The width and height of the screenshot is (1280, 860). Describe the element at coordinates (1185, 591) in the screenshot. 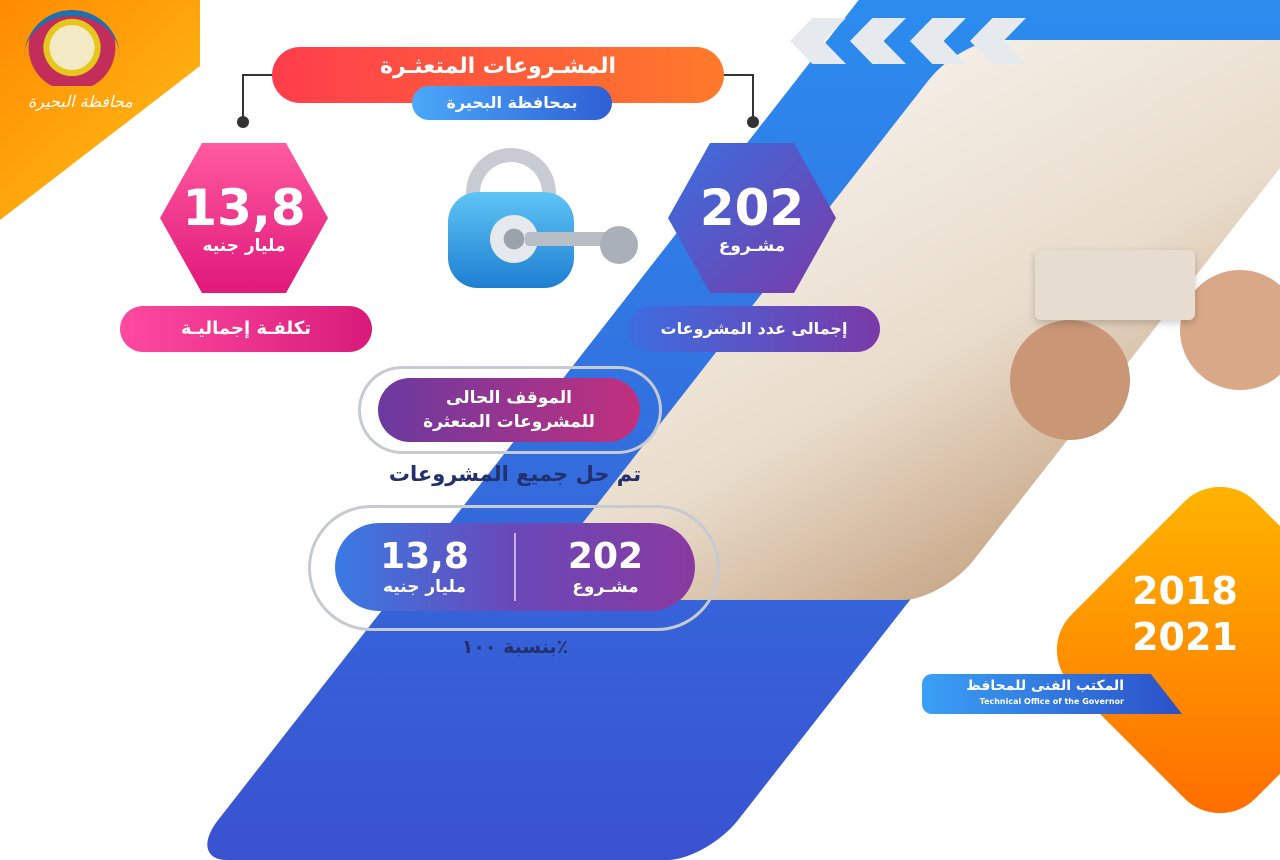

I see `year-start: 2018` at that location.